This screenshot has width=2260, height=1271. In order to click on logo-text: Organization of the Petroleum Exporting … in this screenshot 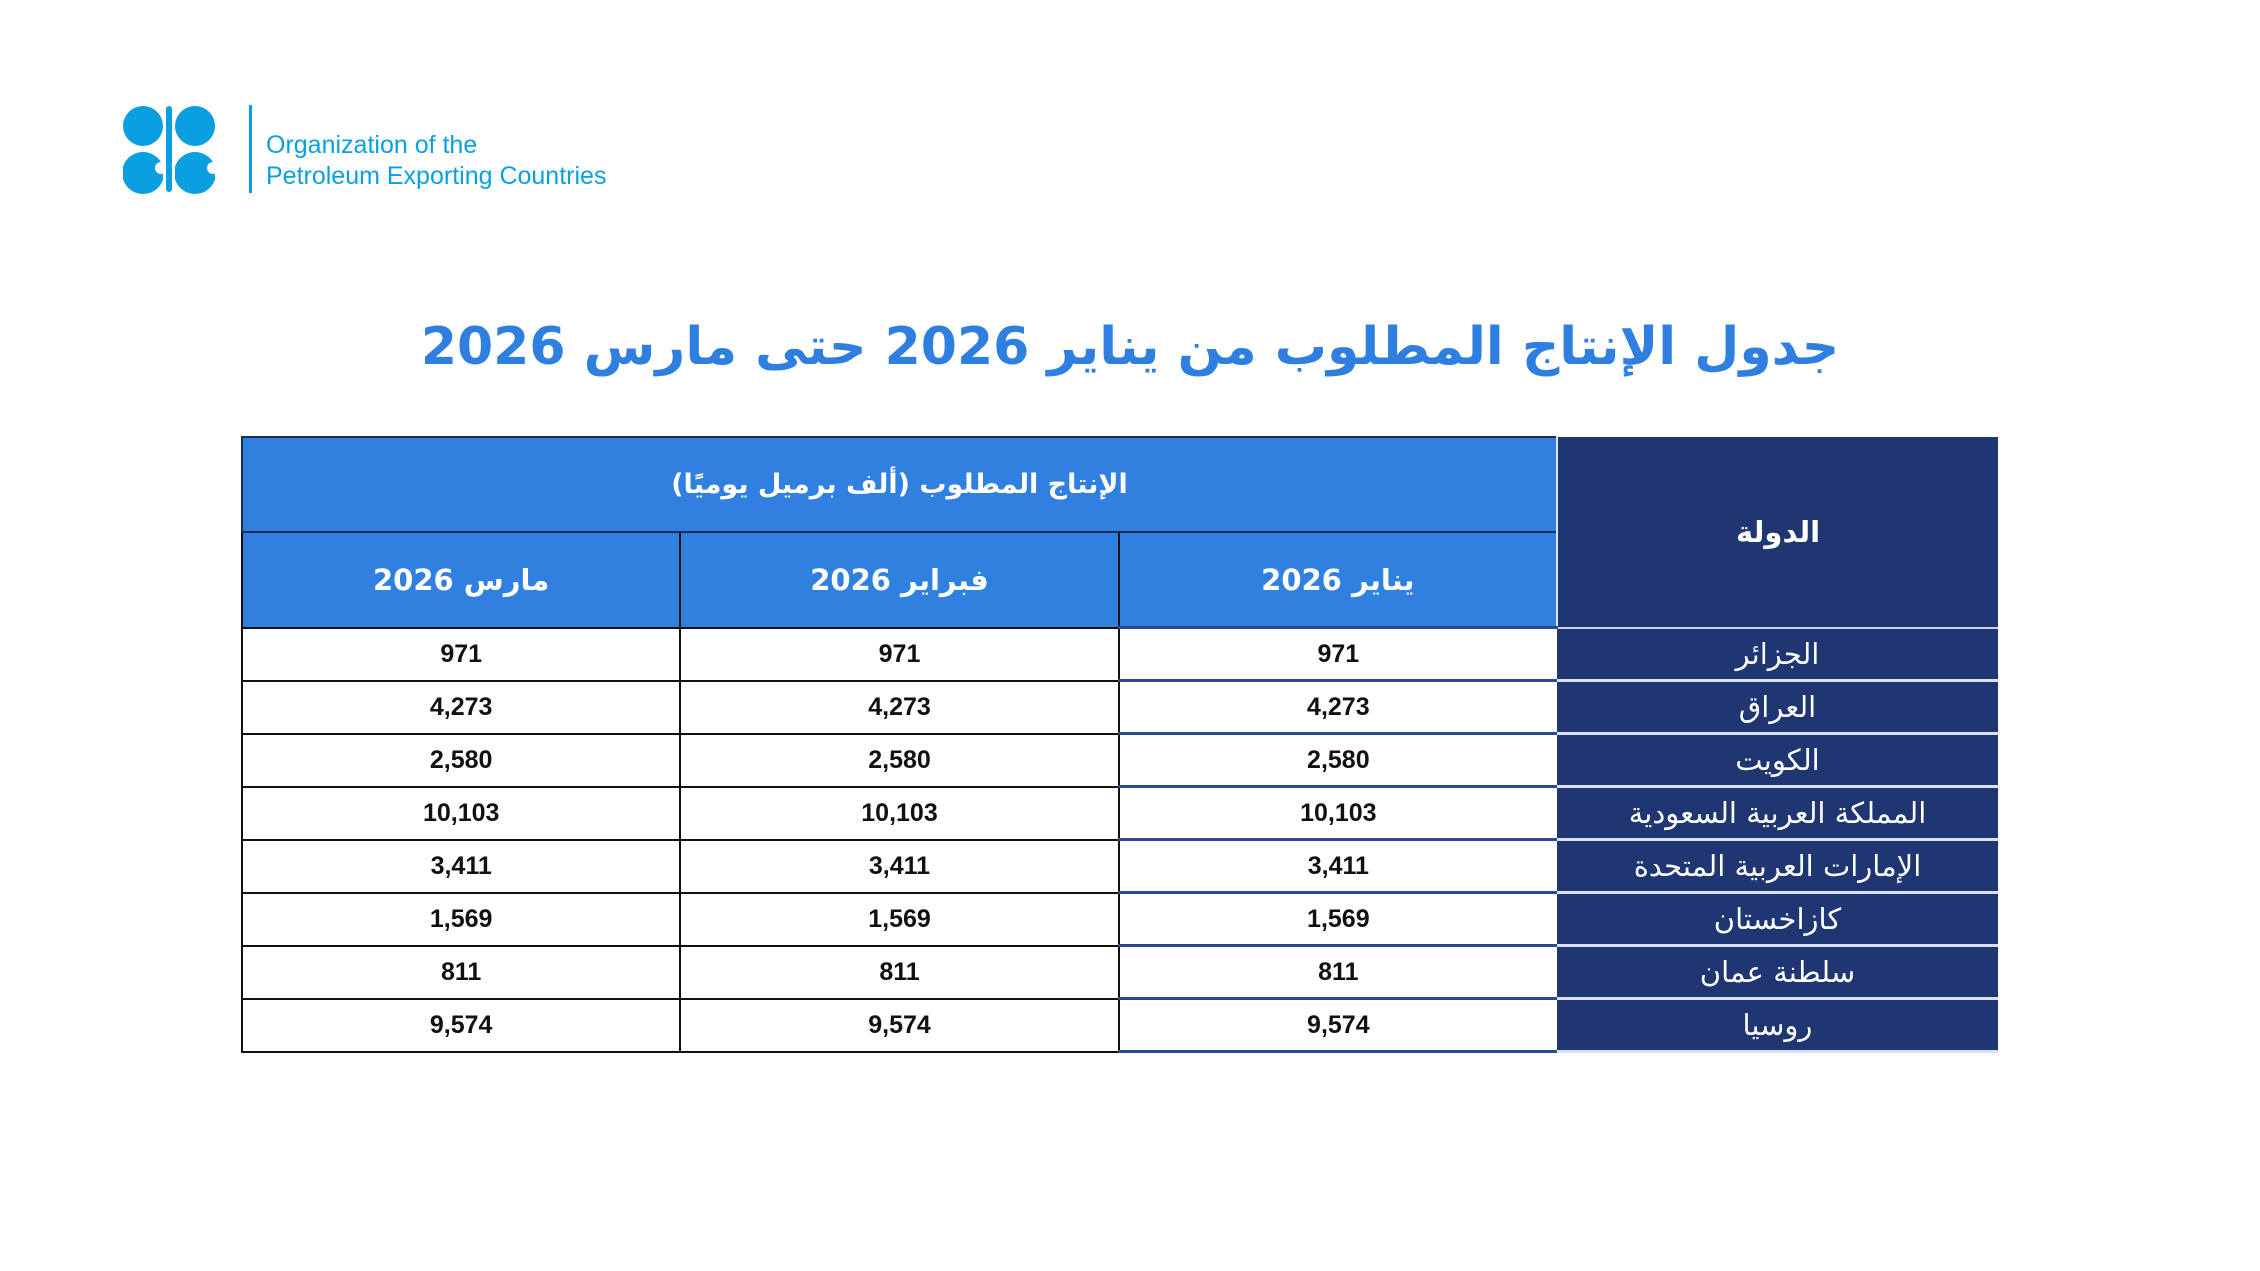, I will do `click(436, 149)`.